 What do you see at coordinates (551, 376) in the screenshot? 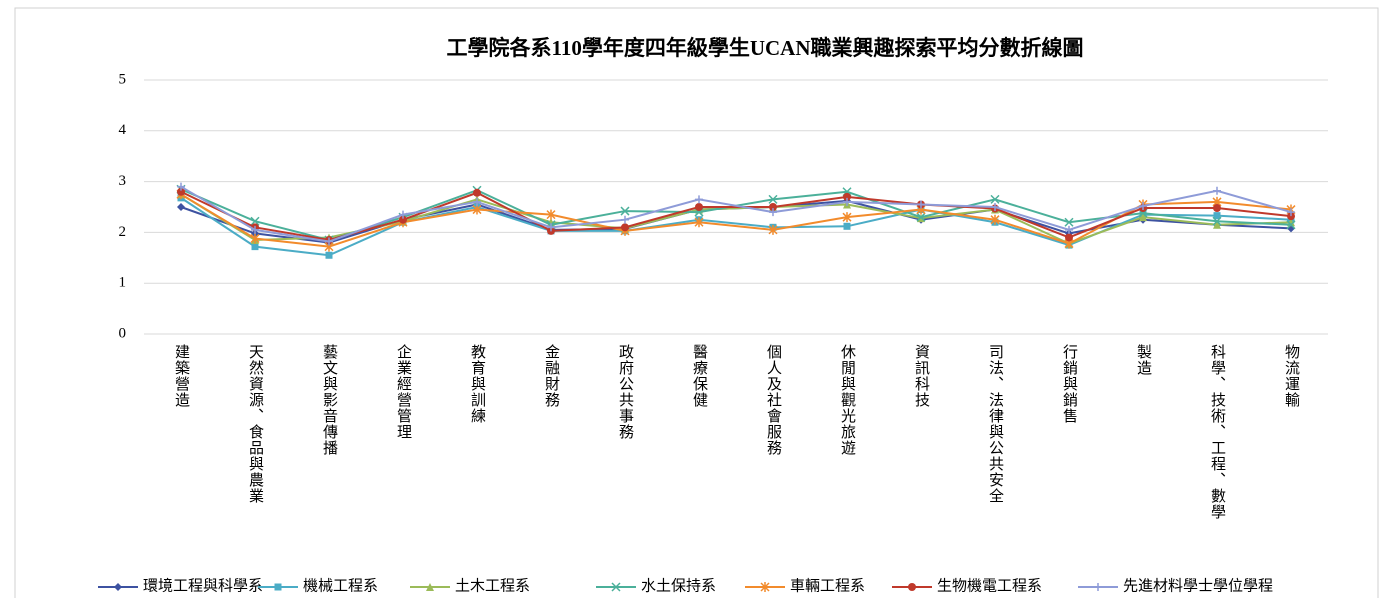
I see `x-tick-label: 金融財務` at bounding box center [551, 376].